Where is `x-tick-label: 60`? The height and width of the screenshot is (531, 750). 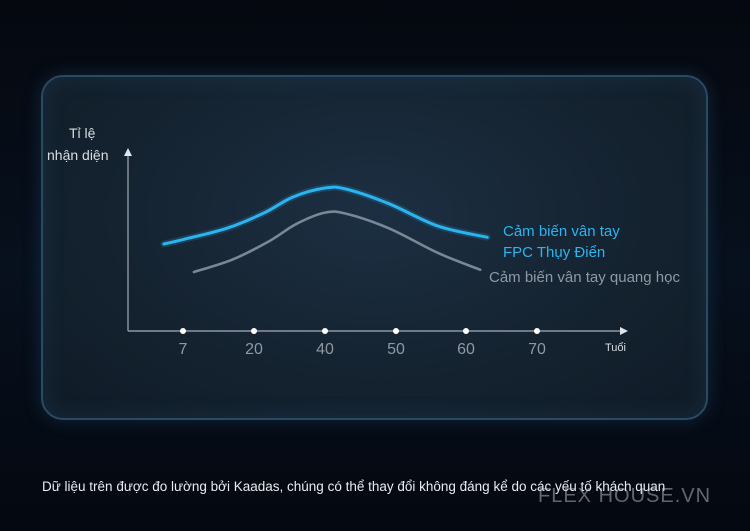 x-tick-label: 60 is located at coordinates (466, 349).